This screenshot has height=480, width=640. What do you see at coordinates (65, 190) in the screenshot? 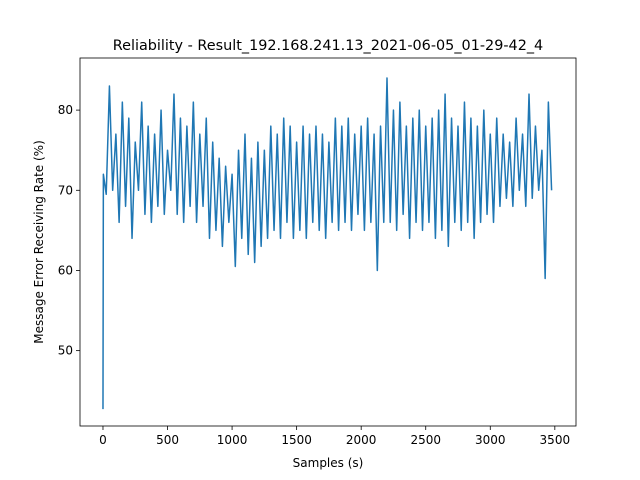
I see `y-tick-label: 70` at bounding box center [65, 190].